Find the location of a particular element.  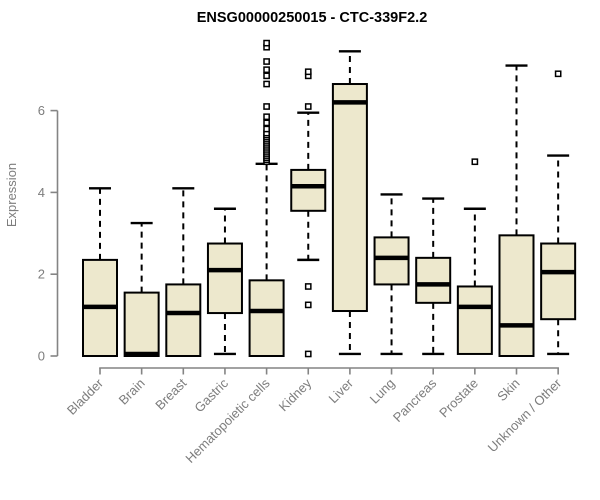

x-tick-label: Skin is located at coordinates (508, 390).